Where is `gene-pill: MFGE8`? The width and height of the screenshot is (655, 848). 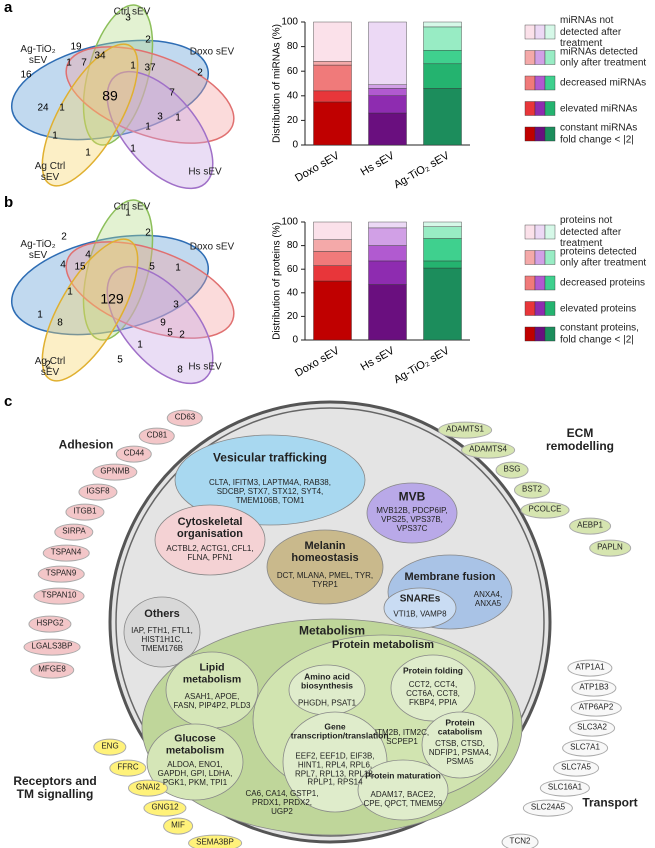
gene-pill: MFGE8 is located at coordinates (52, 670).